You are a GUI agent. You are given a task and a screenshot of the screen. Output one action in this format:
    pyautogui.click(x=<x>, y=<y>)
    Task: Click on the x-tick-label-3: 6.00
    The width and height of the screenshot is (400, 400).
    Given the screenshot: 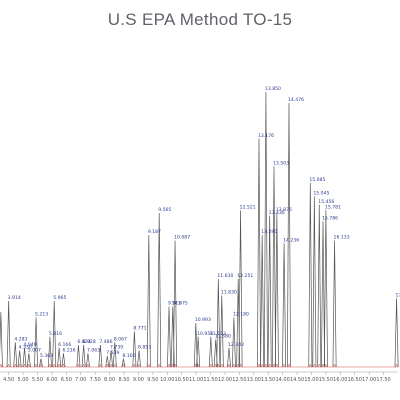 What is the action you would take?
    pyautogui.click(x=51, y=380)
    